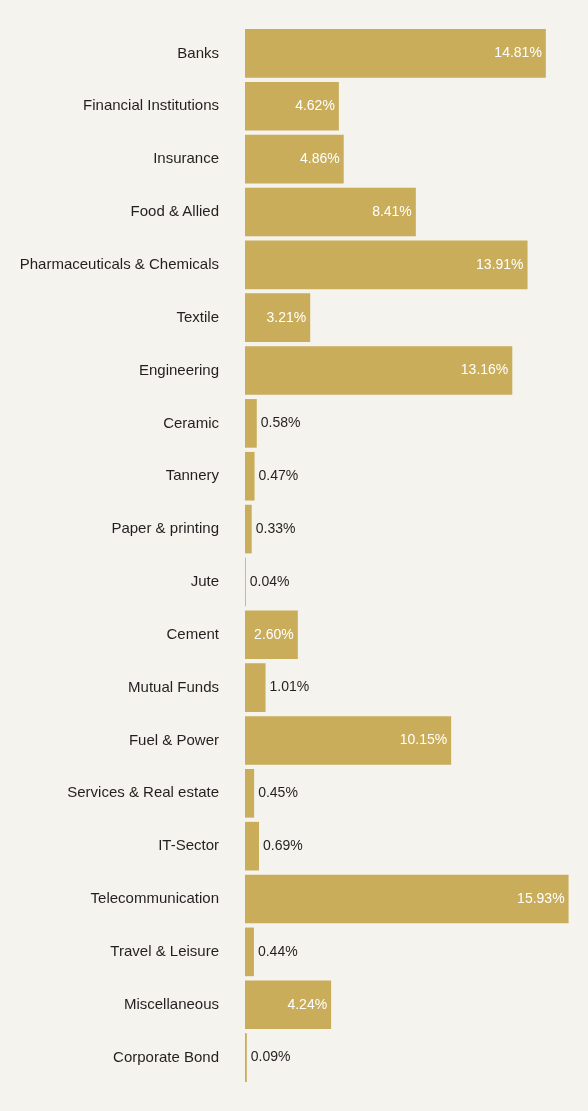  I want to click on data-label: 0.45%, so click(278, 792).